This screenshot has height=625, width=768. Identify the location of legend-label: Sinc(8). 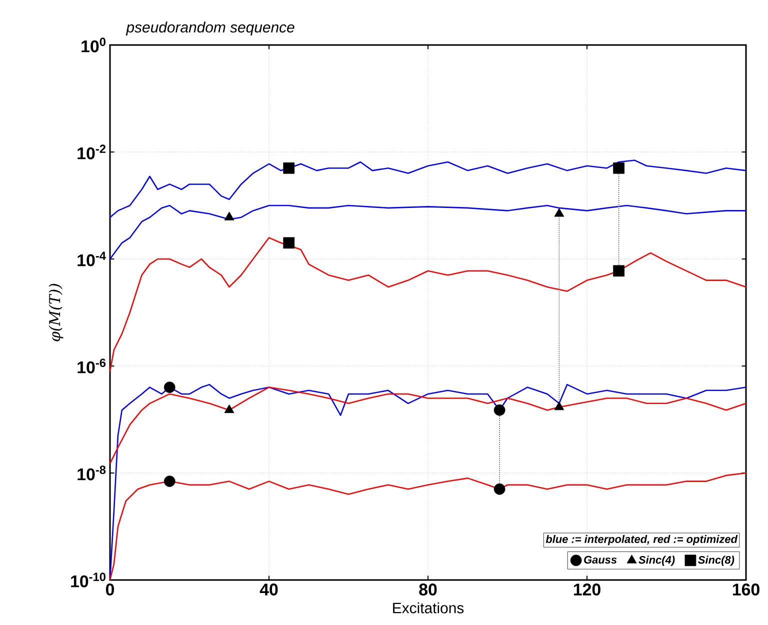
(716, 561).